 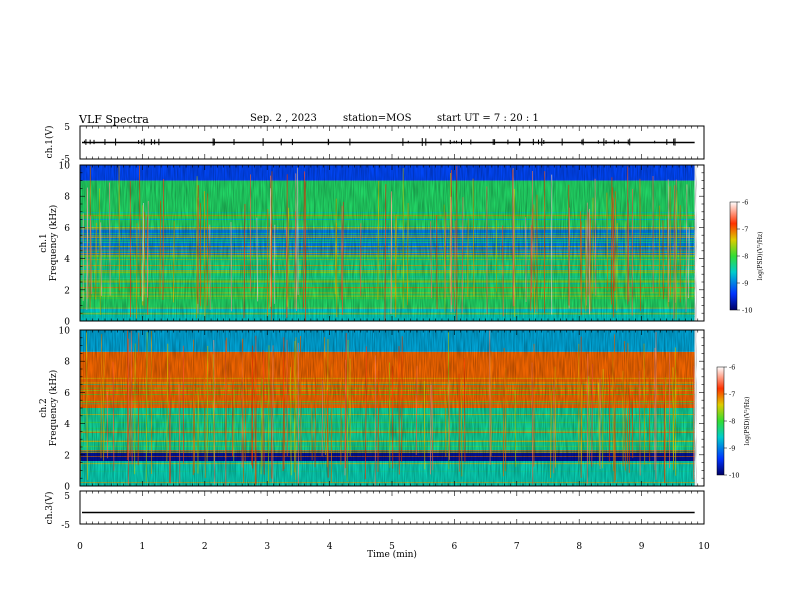 What do you see at coordinates (747, 421) in the screenshot?
I see `ch2-colorbar-label: log(PSD)(V²/Hz)` at bounding box center [747, 421].